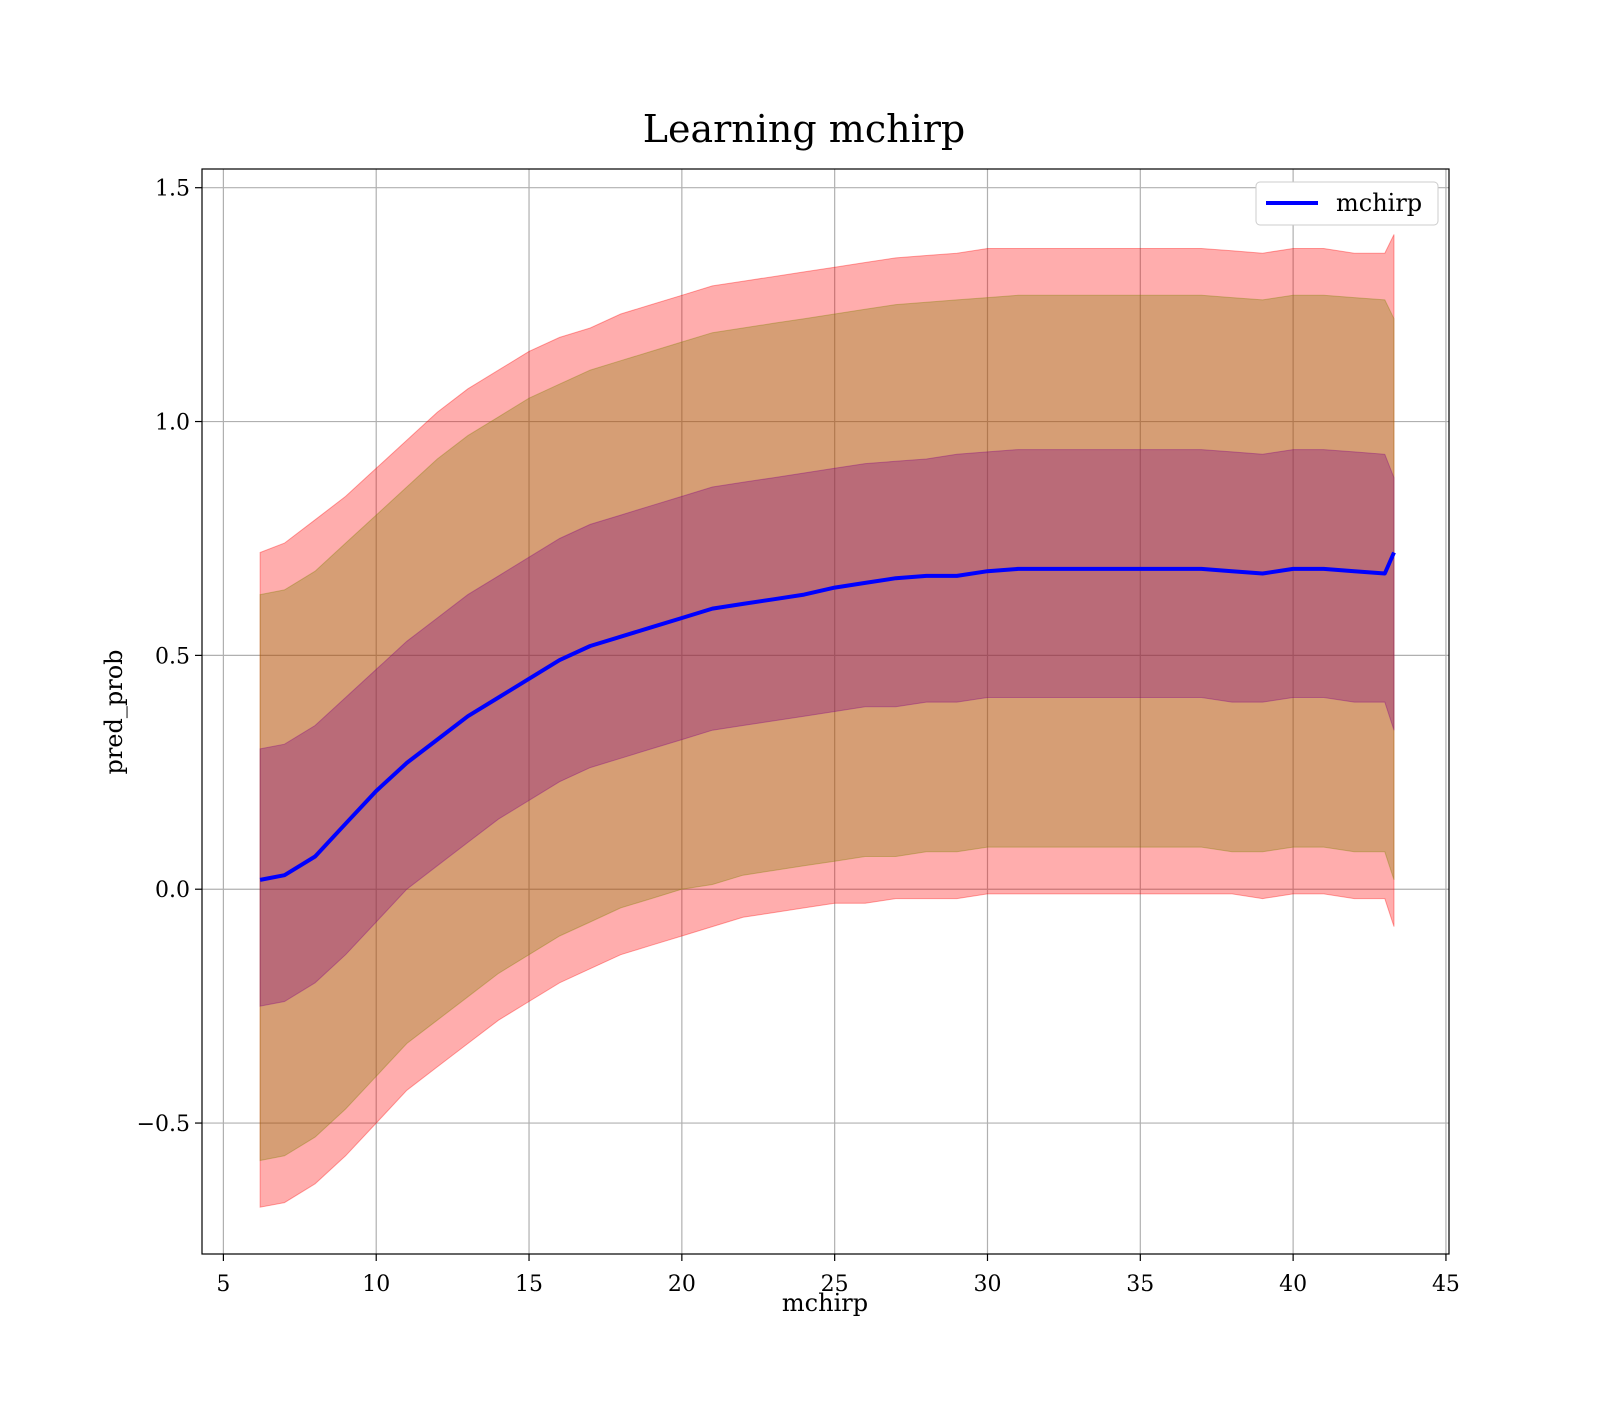 Image resolution: width=1600 pixels, height=1405 pixels. I want to click on x-tick-label: 20, so click(682, 1284).